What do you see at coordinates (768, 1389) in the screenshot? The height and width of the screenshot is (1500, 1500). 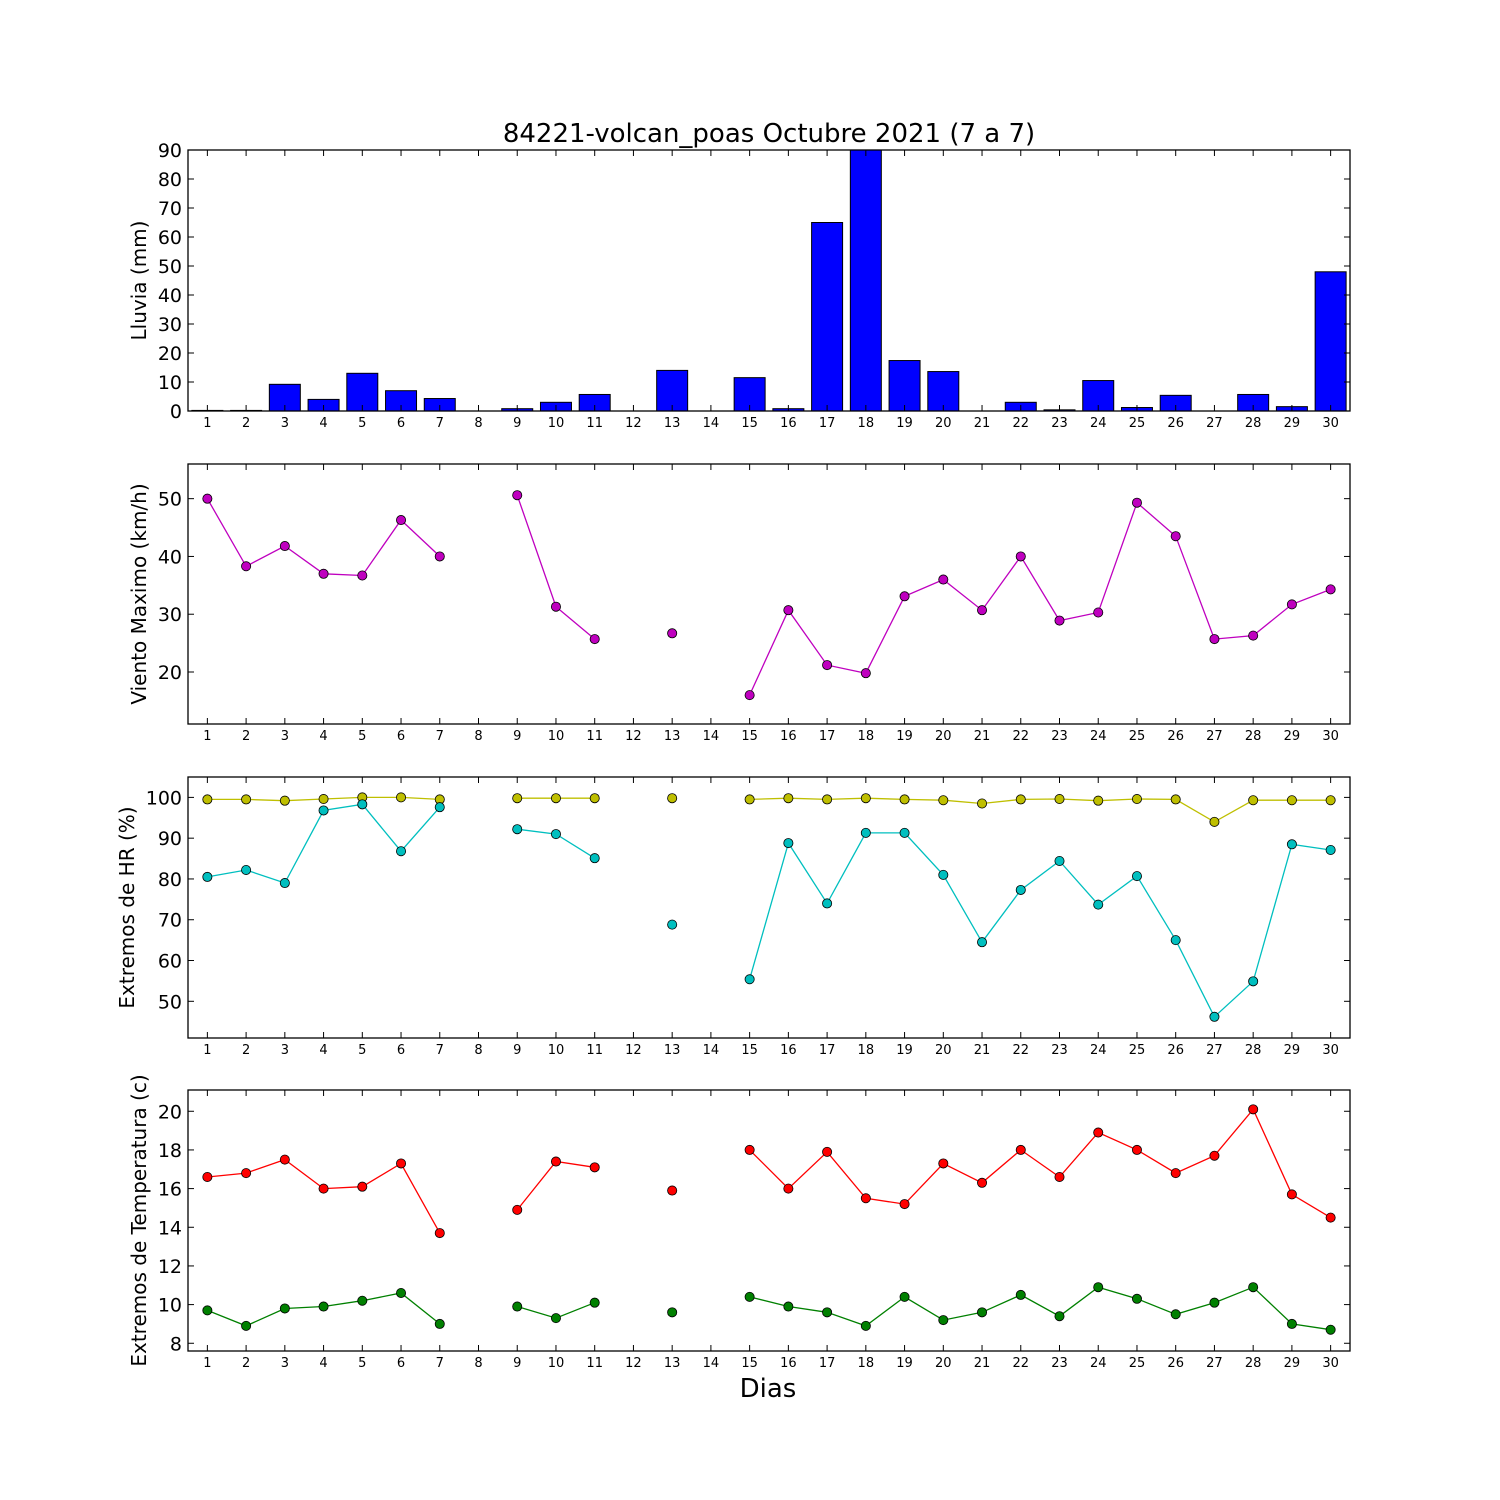 I see `x-axis-label: Dias` at bounding box center [768, 1389].